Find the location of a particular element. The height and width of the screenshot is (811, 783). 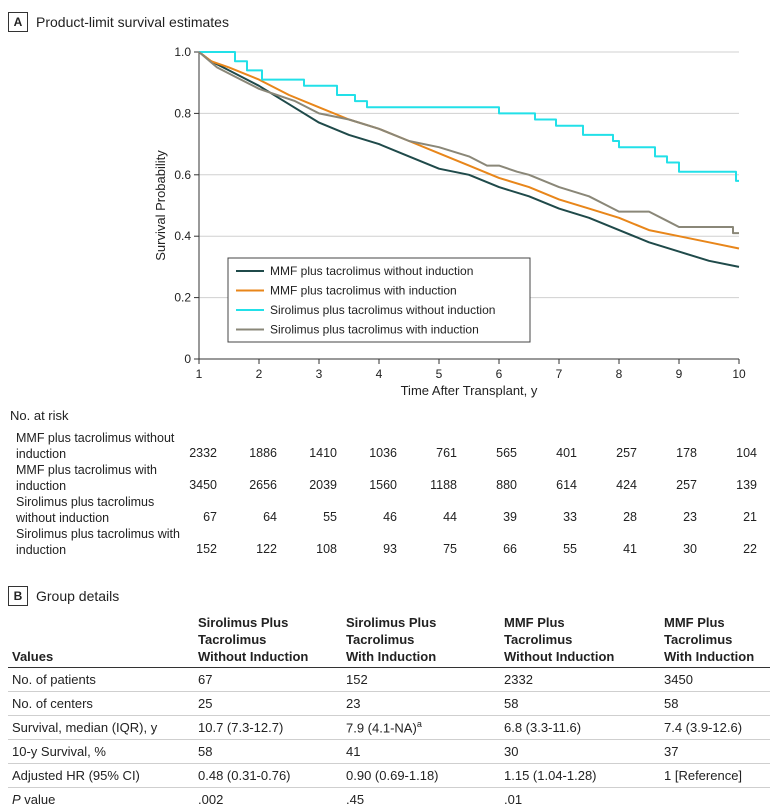

footnote-mark: a is located at coordinates (419, 724).